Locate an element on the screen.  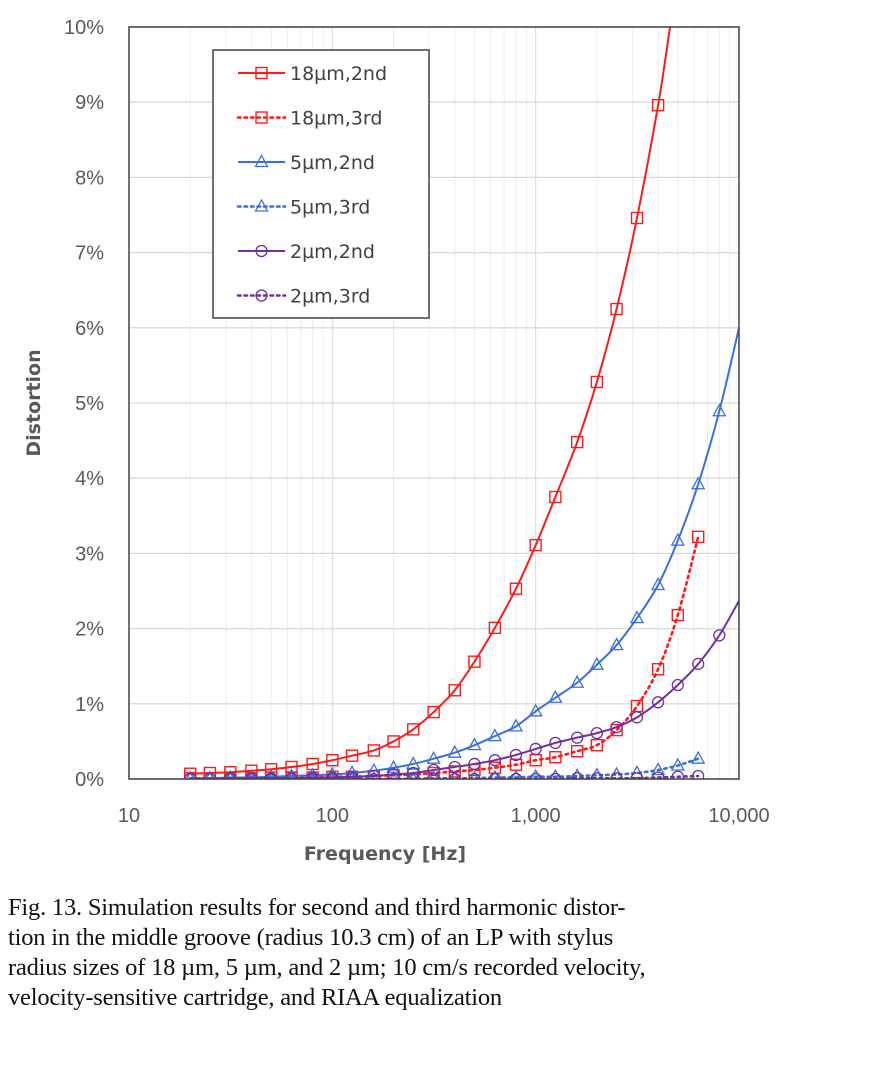
x-axis-ticks: 10 100 1,000 10,000 is located at coordinates (444, 816).